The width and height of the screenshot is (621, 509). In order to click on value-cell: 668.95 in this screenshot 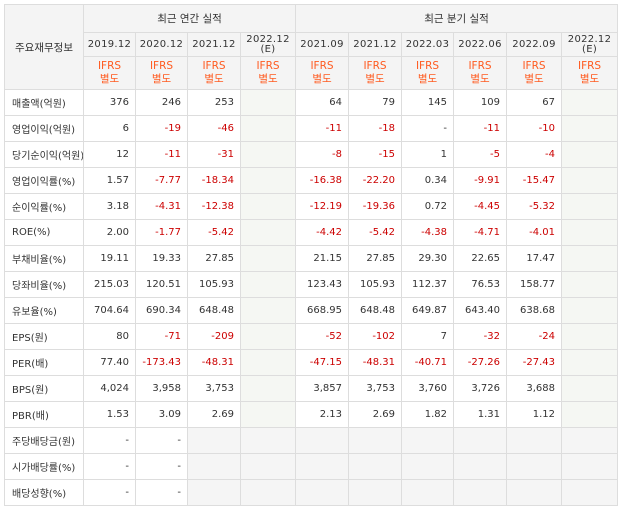, I will do `click(322, 310)`.